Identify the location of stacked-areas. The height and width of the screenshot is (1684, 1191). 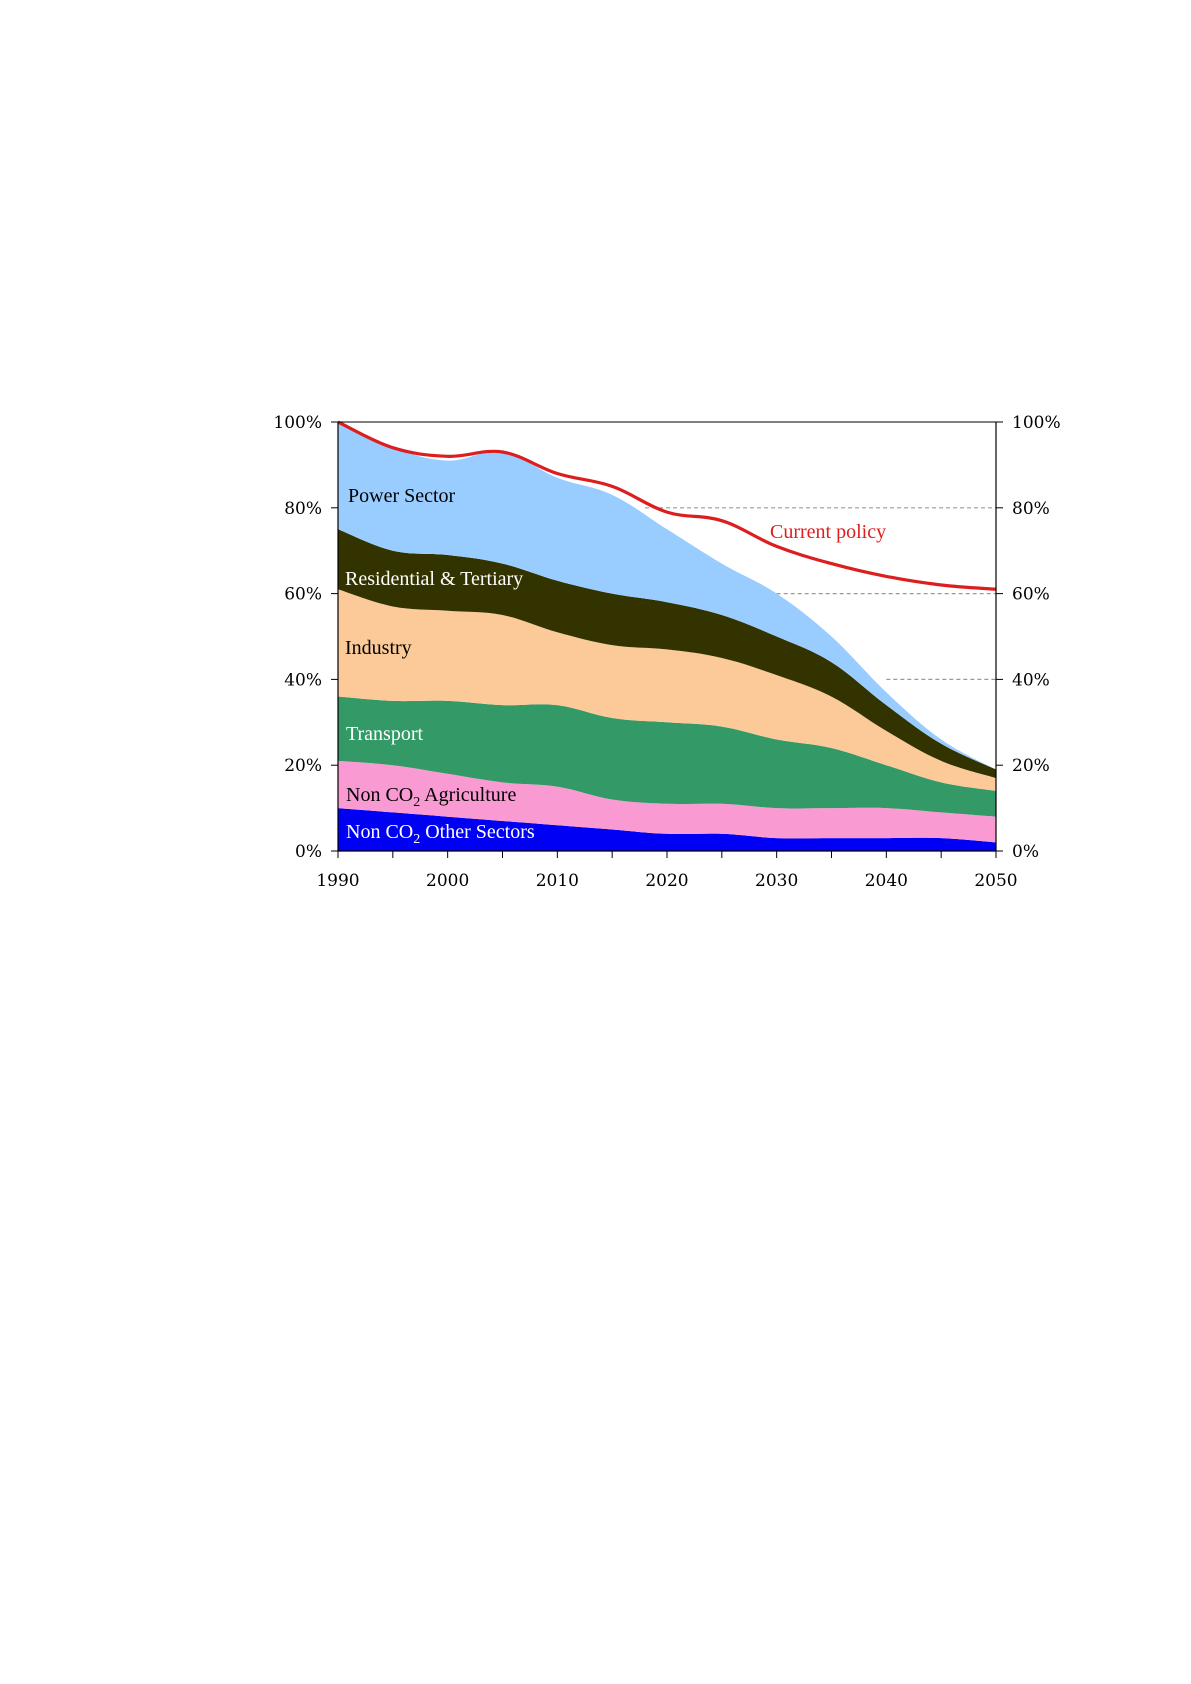
(667, 636).